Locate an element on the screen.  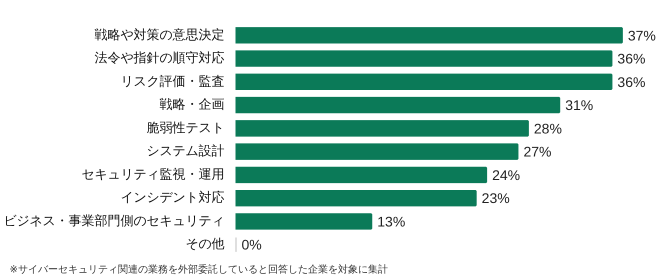
data-label: 27% is located at coordinates (537, 152).